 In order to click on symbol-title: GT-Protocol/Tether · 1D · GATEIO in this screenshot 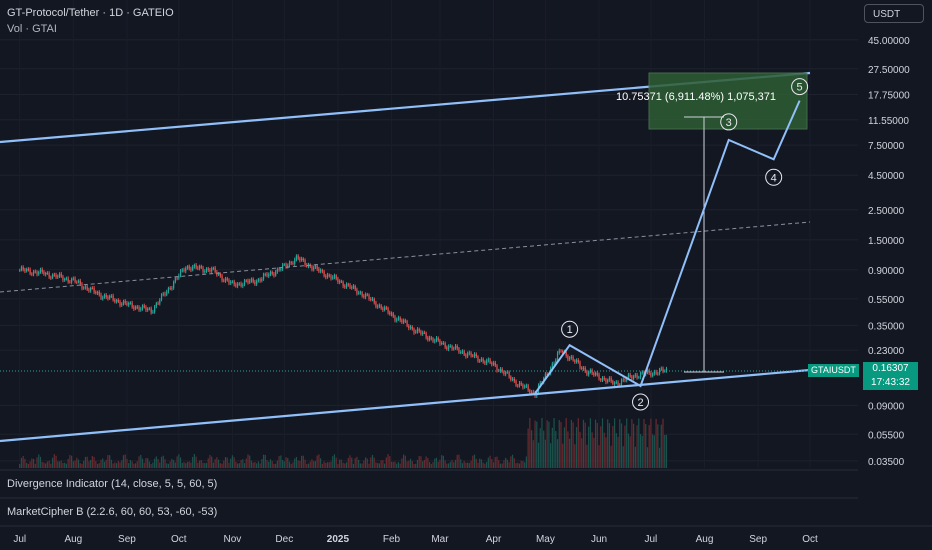, I will do `click(90, 13)`.